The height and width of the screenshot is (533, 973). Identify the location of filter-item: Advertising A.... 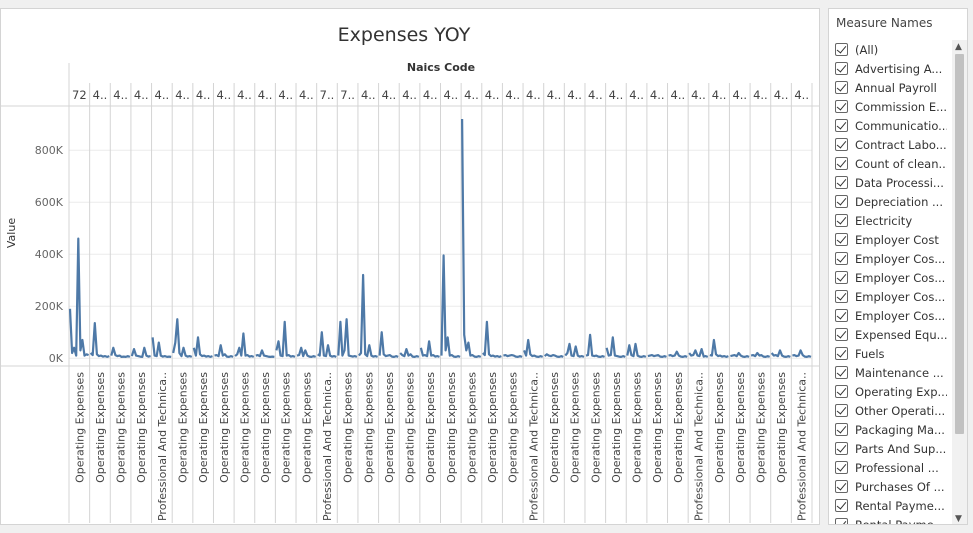
(893, 68).